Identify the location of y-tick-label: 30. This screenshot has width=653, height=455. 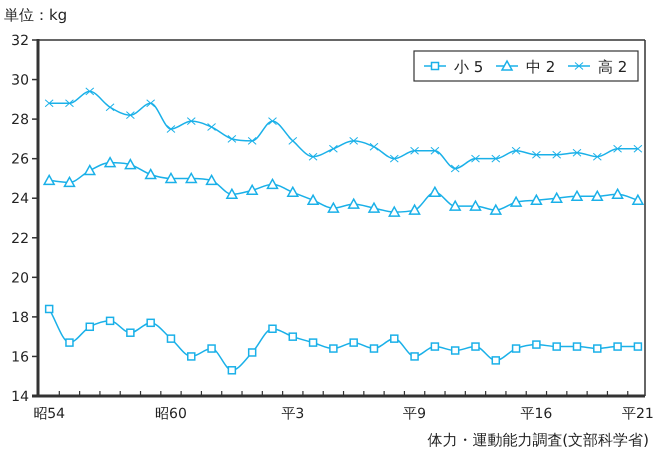
(20, 80).